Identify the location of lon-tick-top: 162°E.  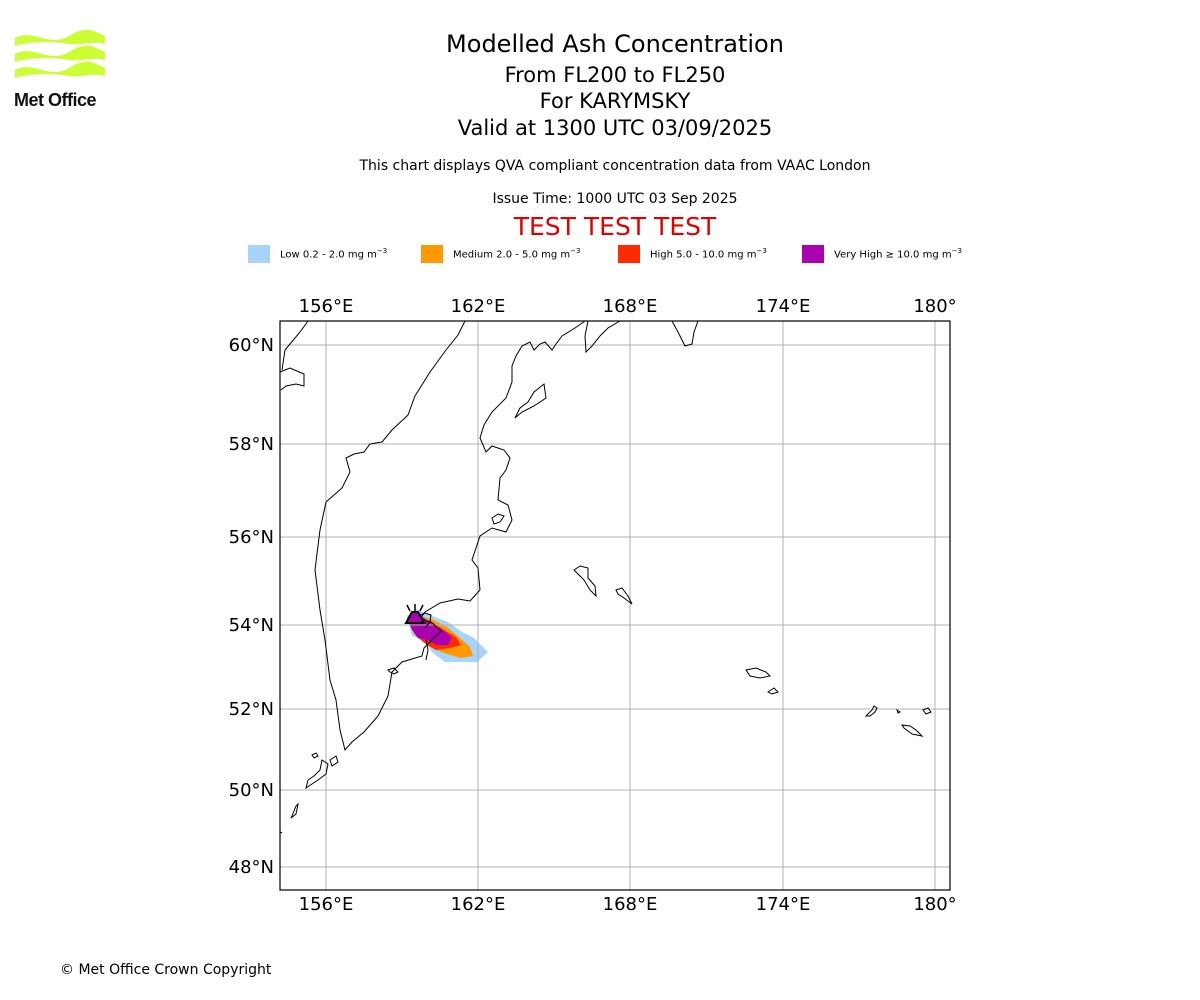
(478, 306).